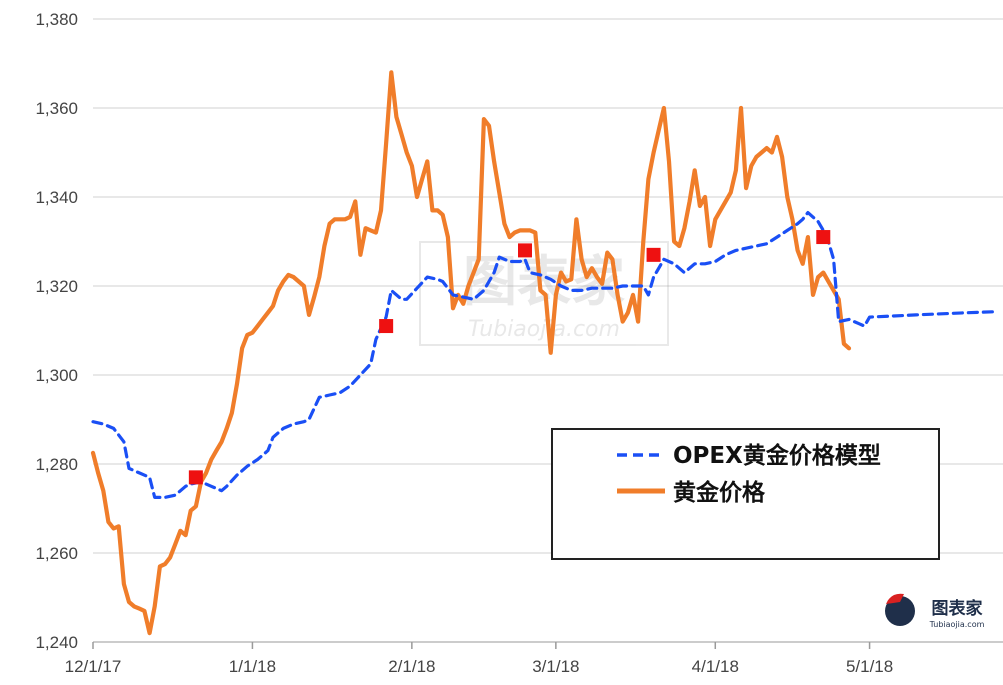  I want to click on y-tick-label: 1,320, so click(56, 286).